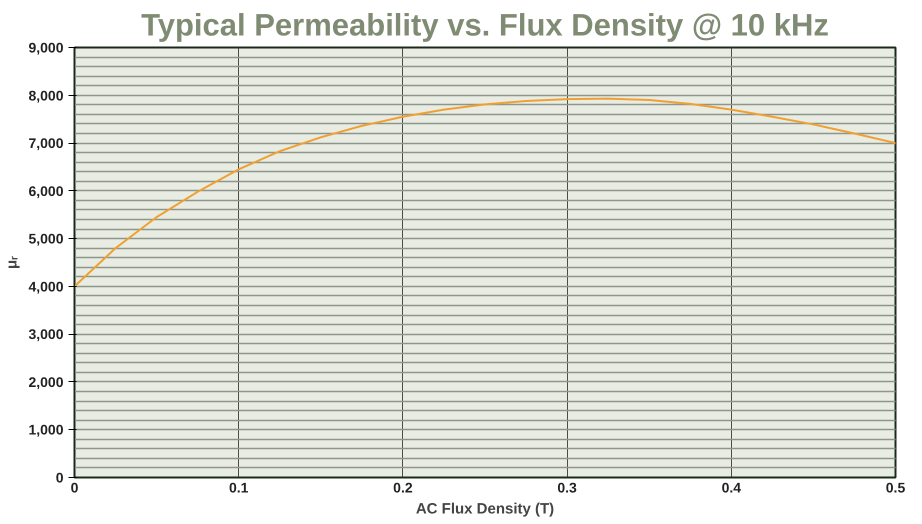  I want to click on x-tick-label: 0.4, so click(732, 488).